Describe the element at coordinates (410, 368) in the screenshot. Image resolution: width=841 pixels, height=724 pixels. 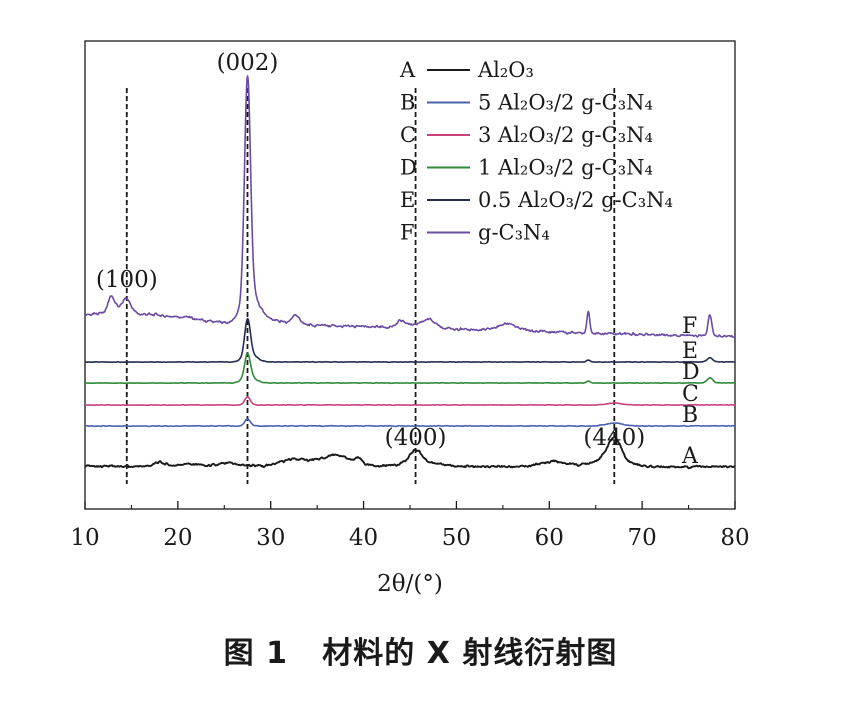
I see `series-line-d` at that location.